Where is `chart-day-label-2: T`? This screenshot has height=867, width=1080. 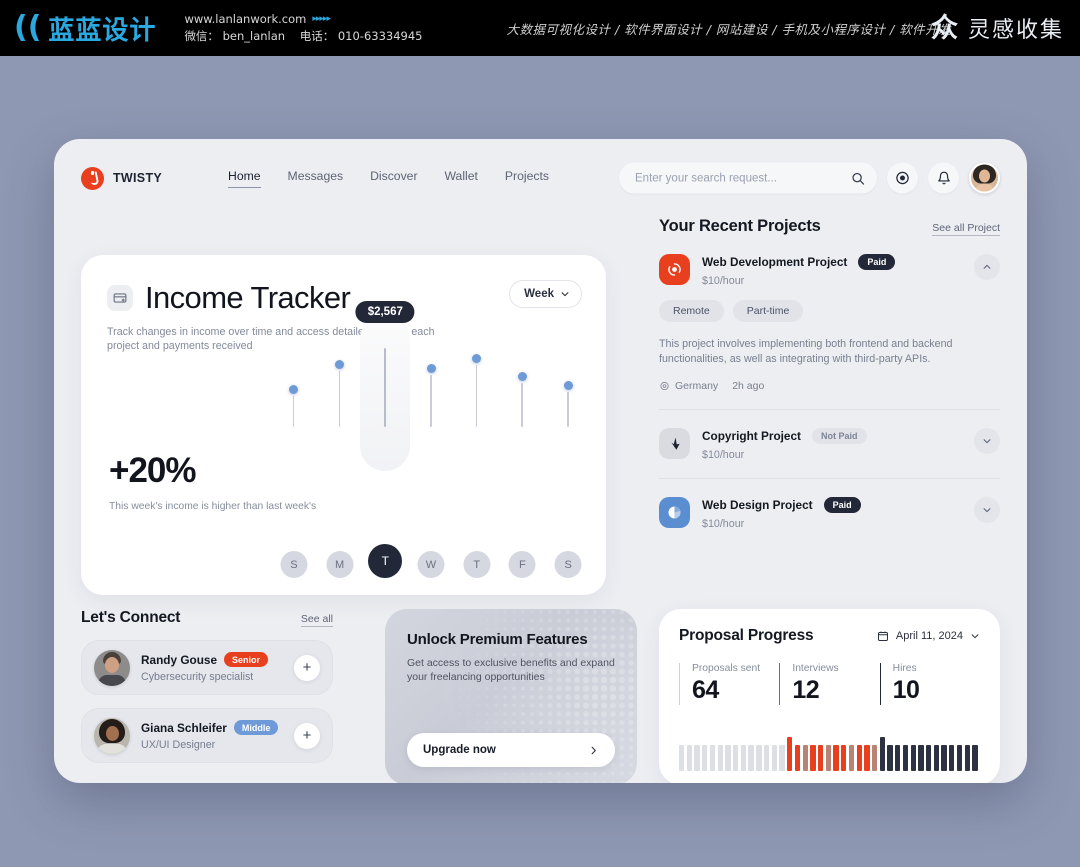
chart-day-label-2: T is located at coordinates (385, 561).